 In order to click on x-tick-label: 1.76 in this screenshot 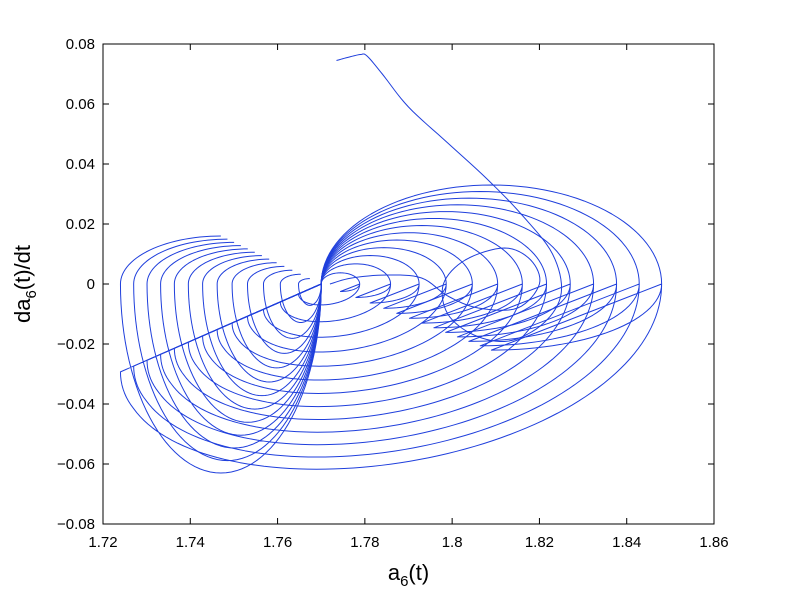, I will do `click(277, 542)`.